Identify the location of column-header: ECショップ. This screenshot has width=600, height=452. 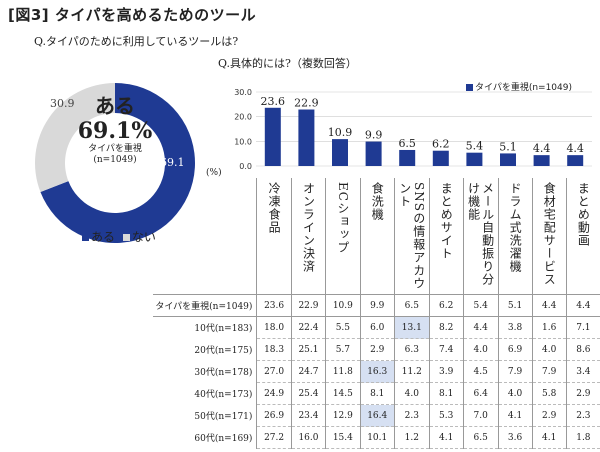
(343, 236).